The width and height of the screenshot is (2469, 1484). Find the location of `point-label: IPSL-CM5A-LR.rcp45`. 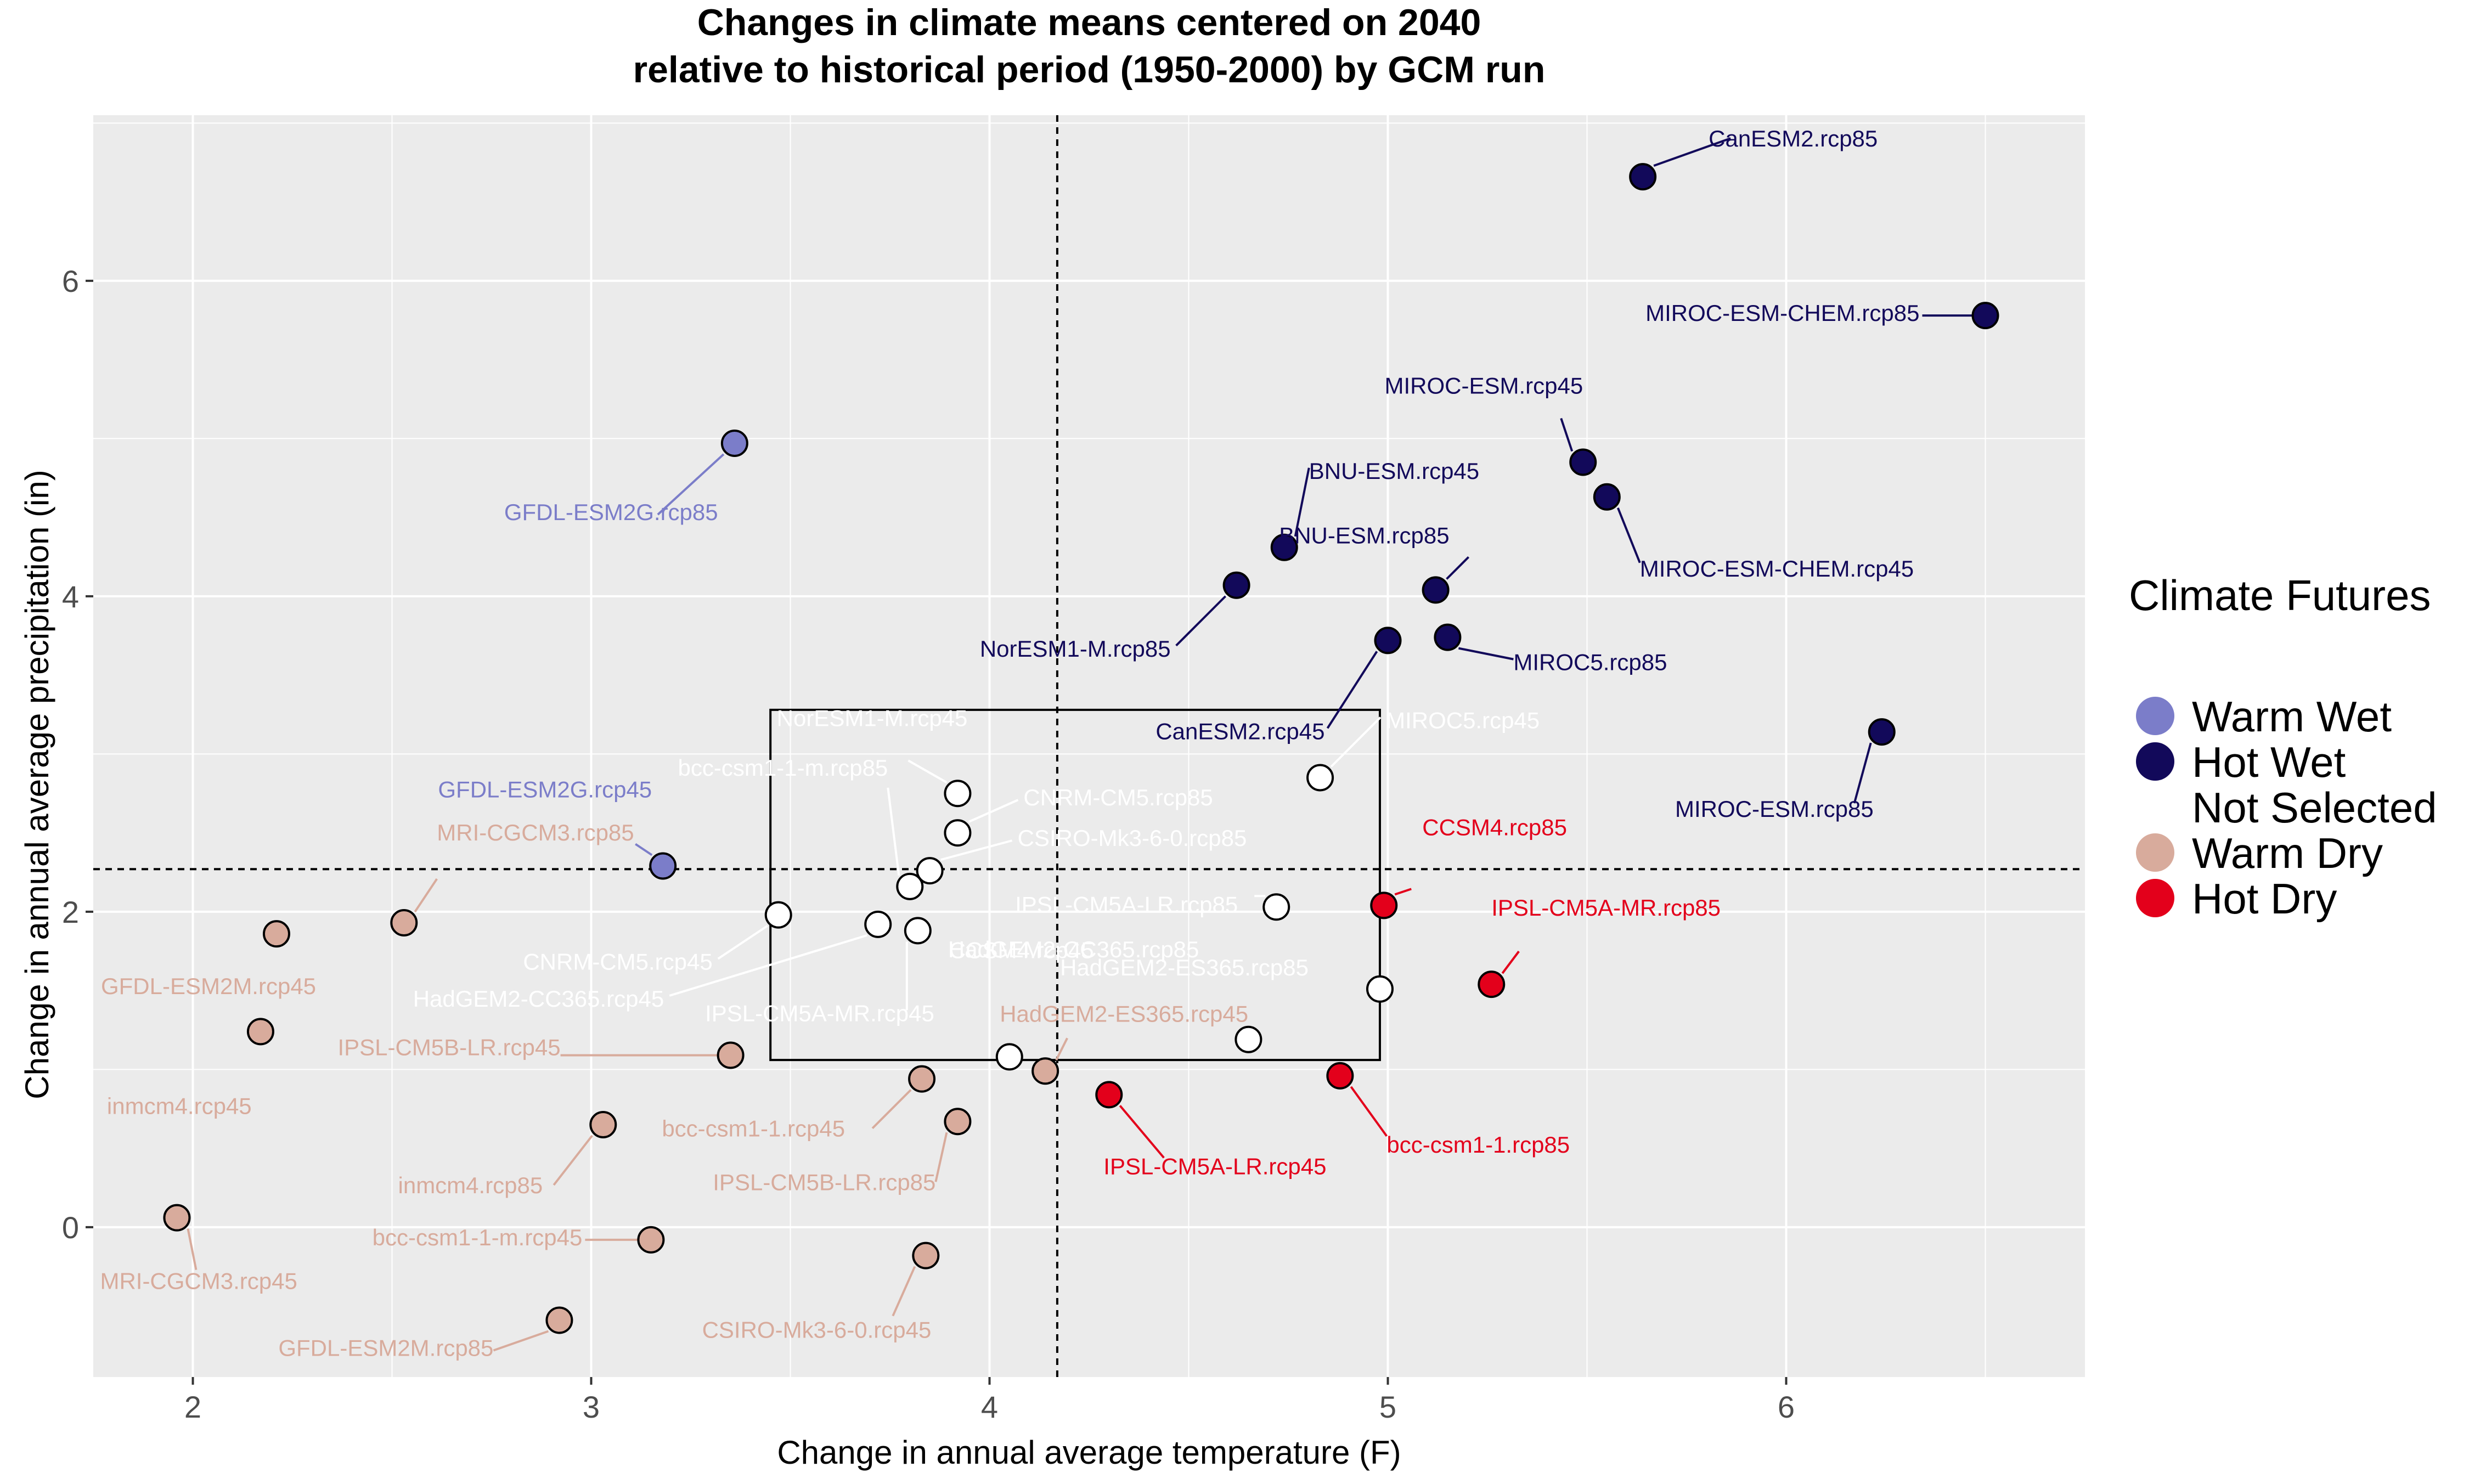

point-label: IPSL-CM5A-LR.rcp45 is located at coordinates (1214, 1166).